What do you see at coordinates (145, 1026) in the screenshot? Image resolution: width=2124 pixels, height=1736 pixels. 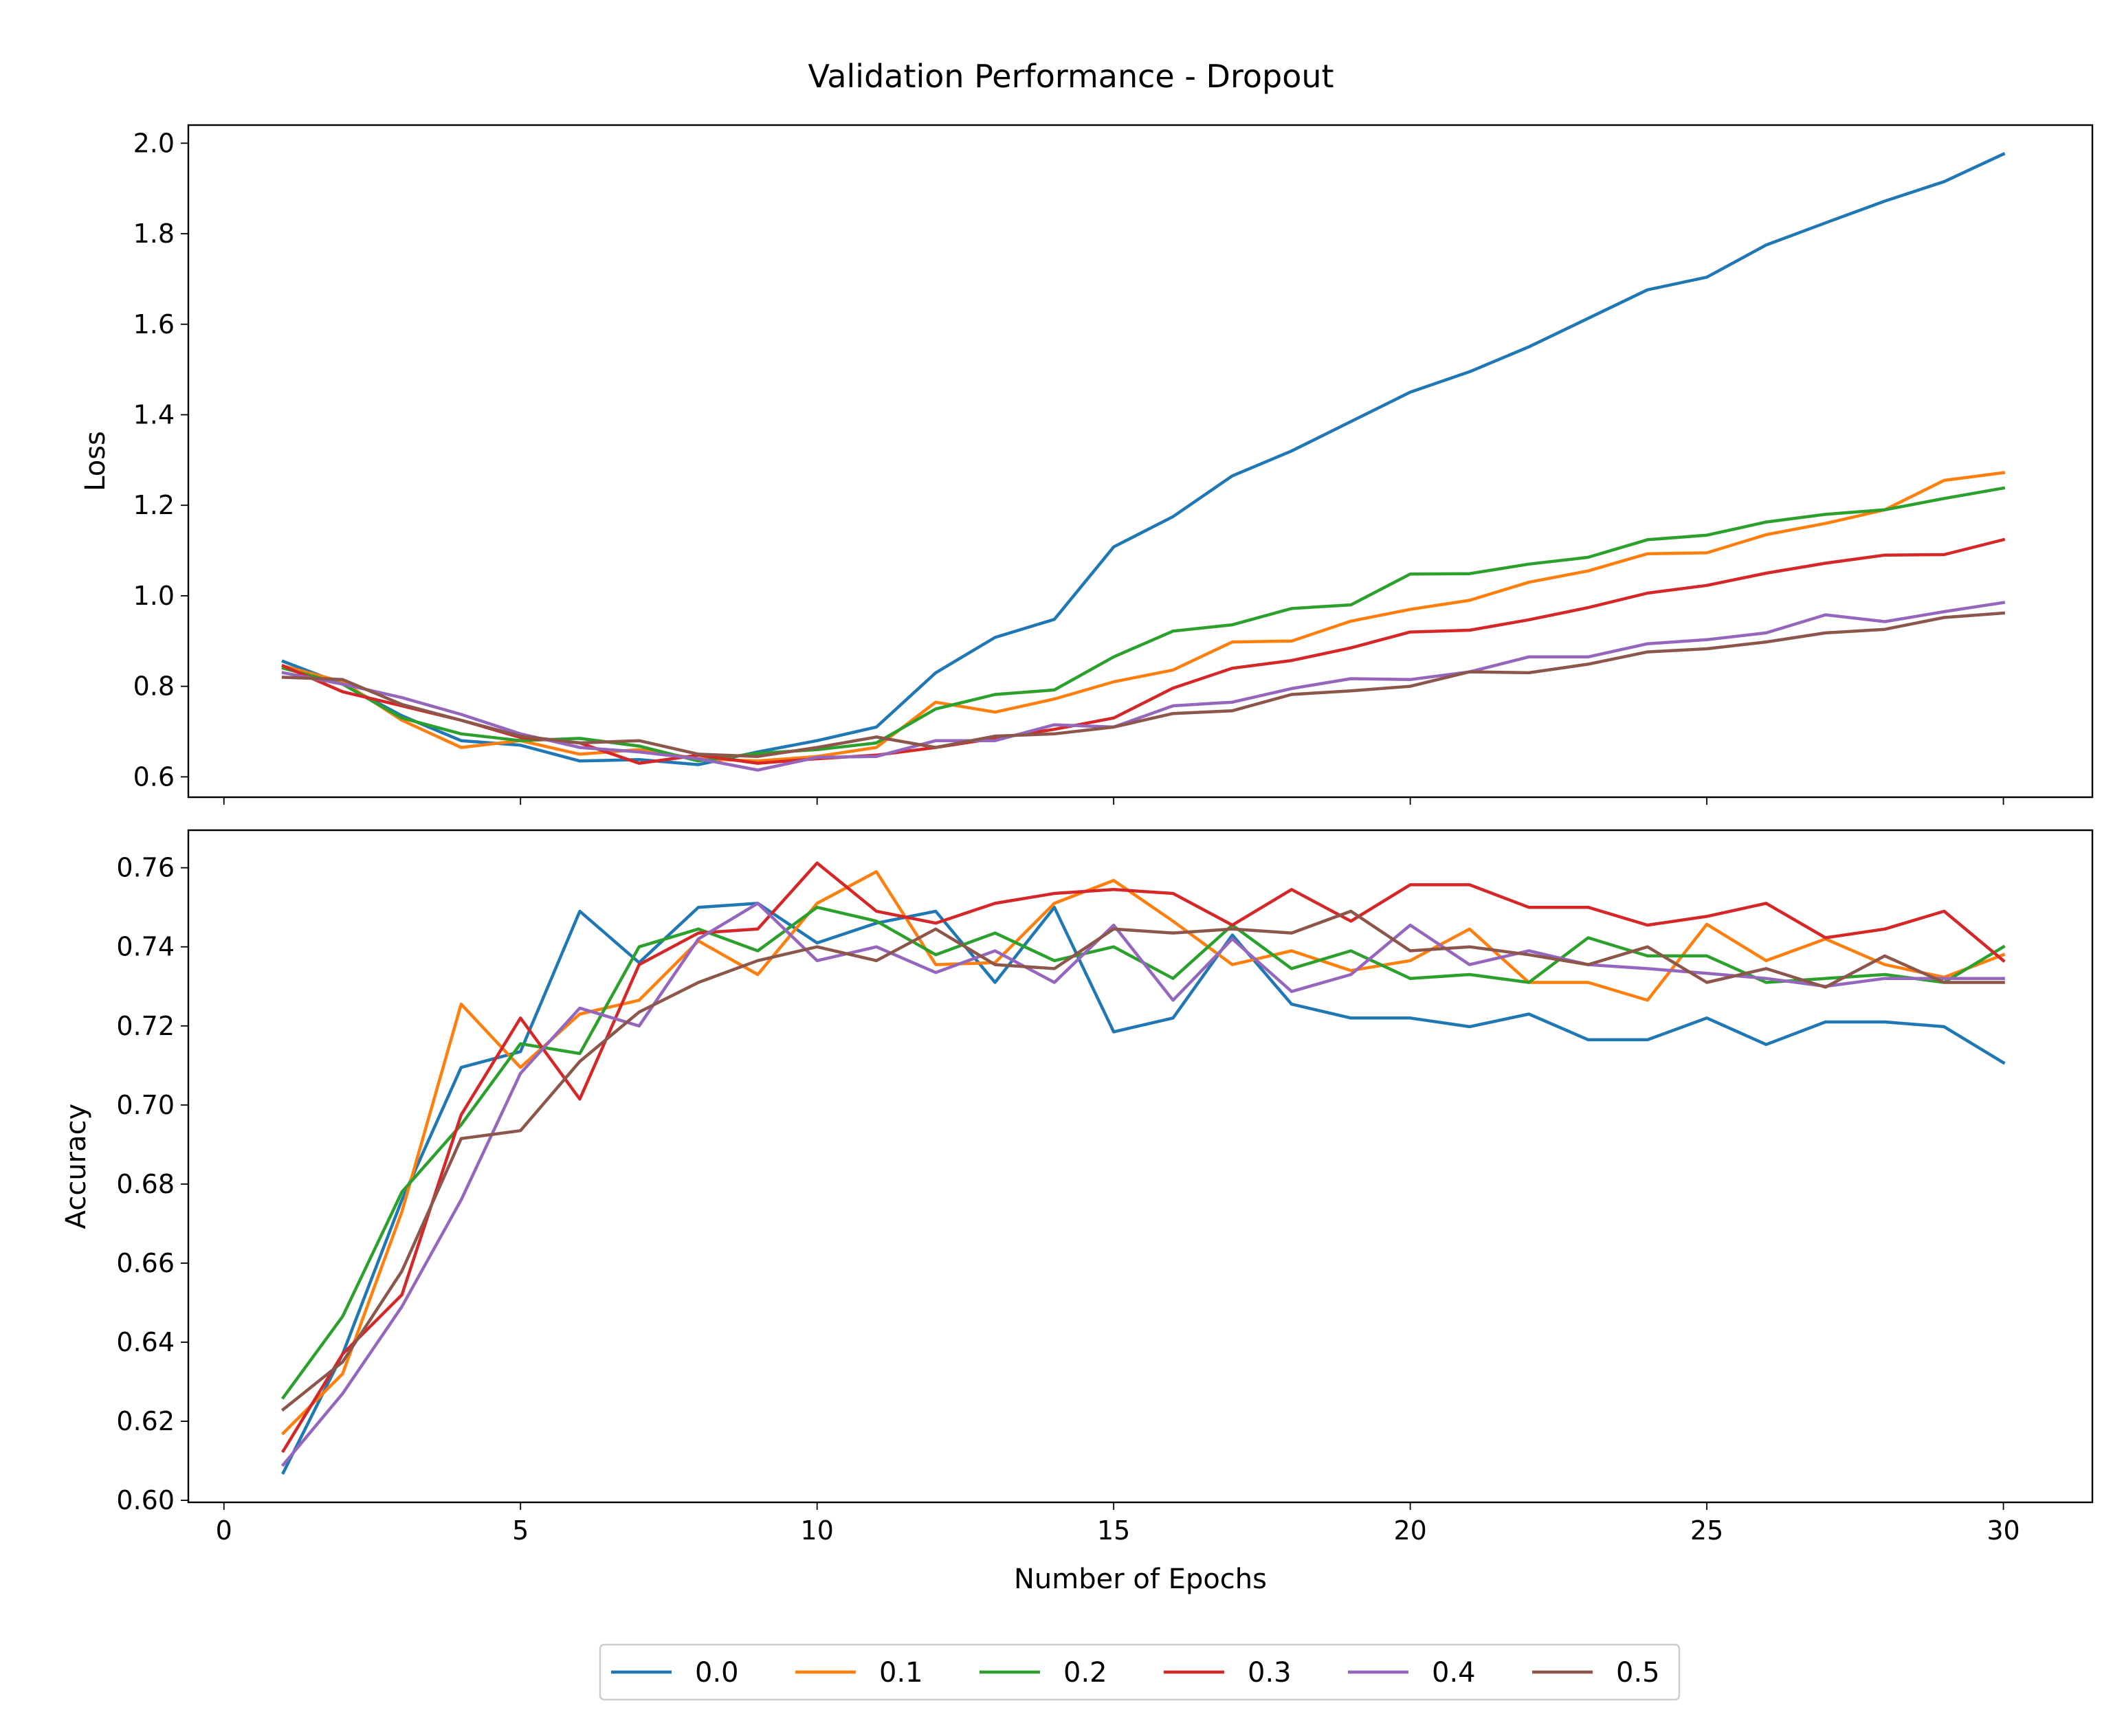 I see `accuracy-y-tick-label: 0.72` at bounding box center [145, 1026].